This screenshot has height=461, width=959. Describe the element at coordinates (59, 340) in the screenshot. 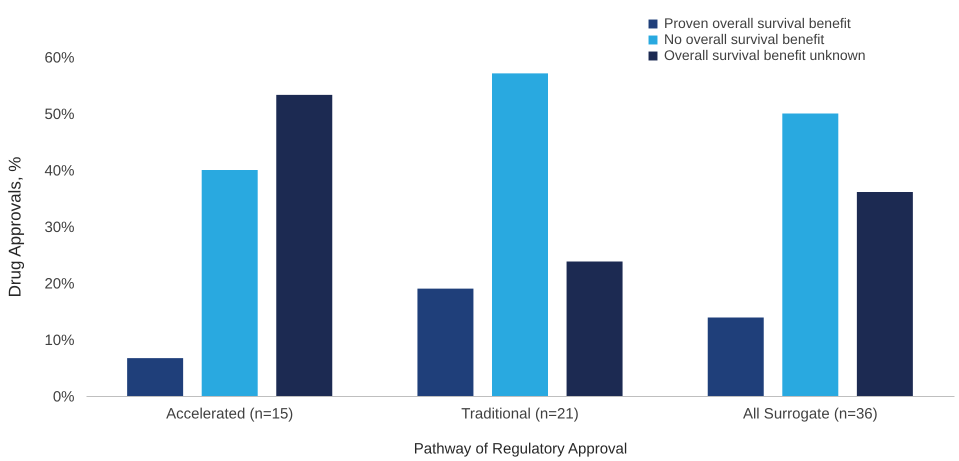

I see `y-tick-label: 10%` at that location.